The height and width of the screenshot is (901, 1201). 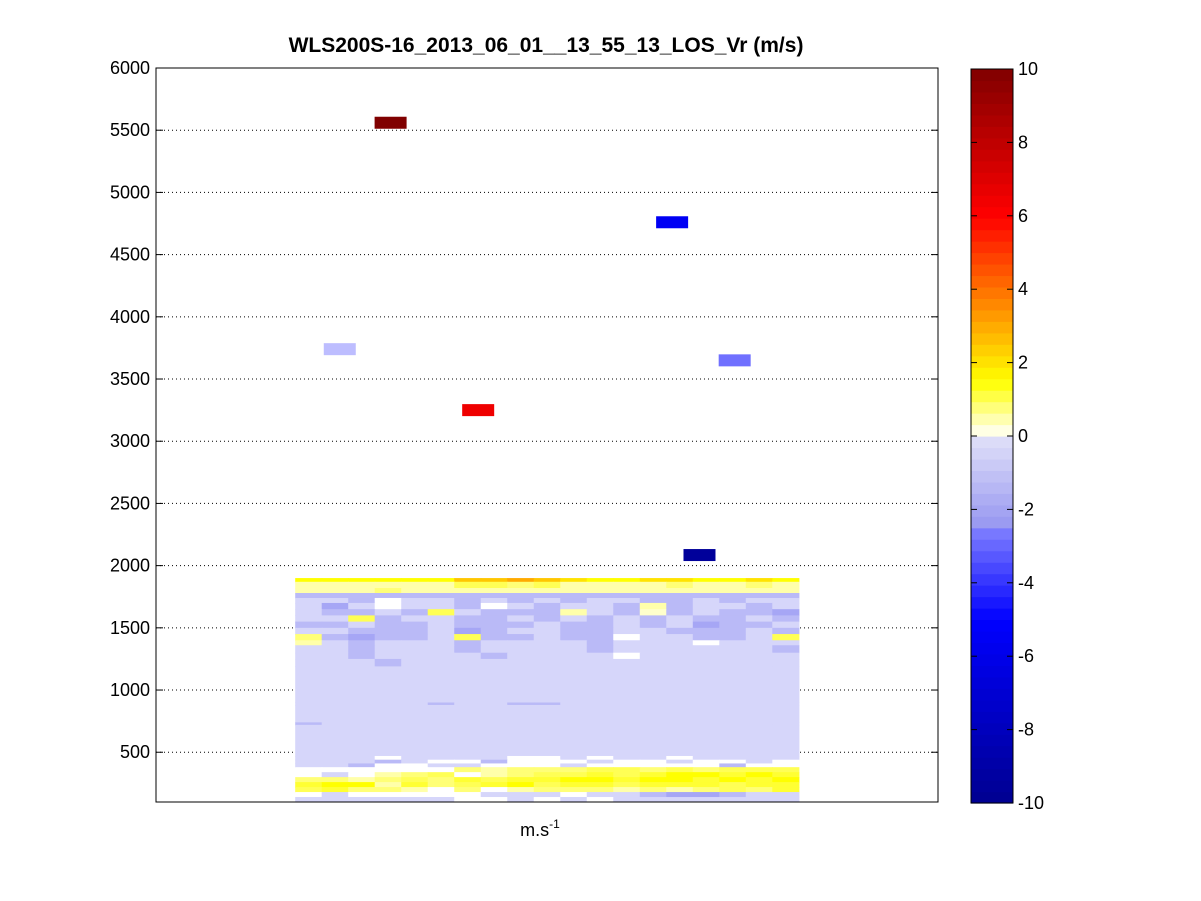 I want to click on y-tick-label: 500, so click(x=135, y=752).